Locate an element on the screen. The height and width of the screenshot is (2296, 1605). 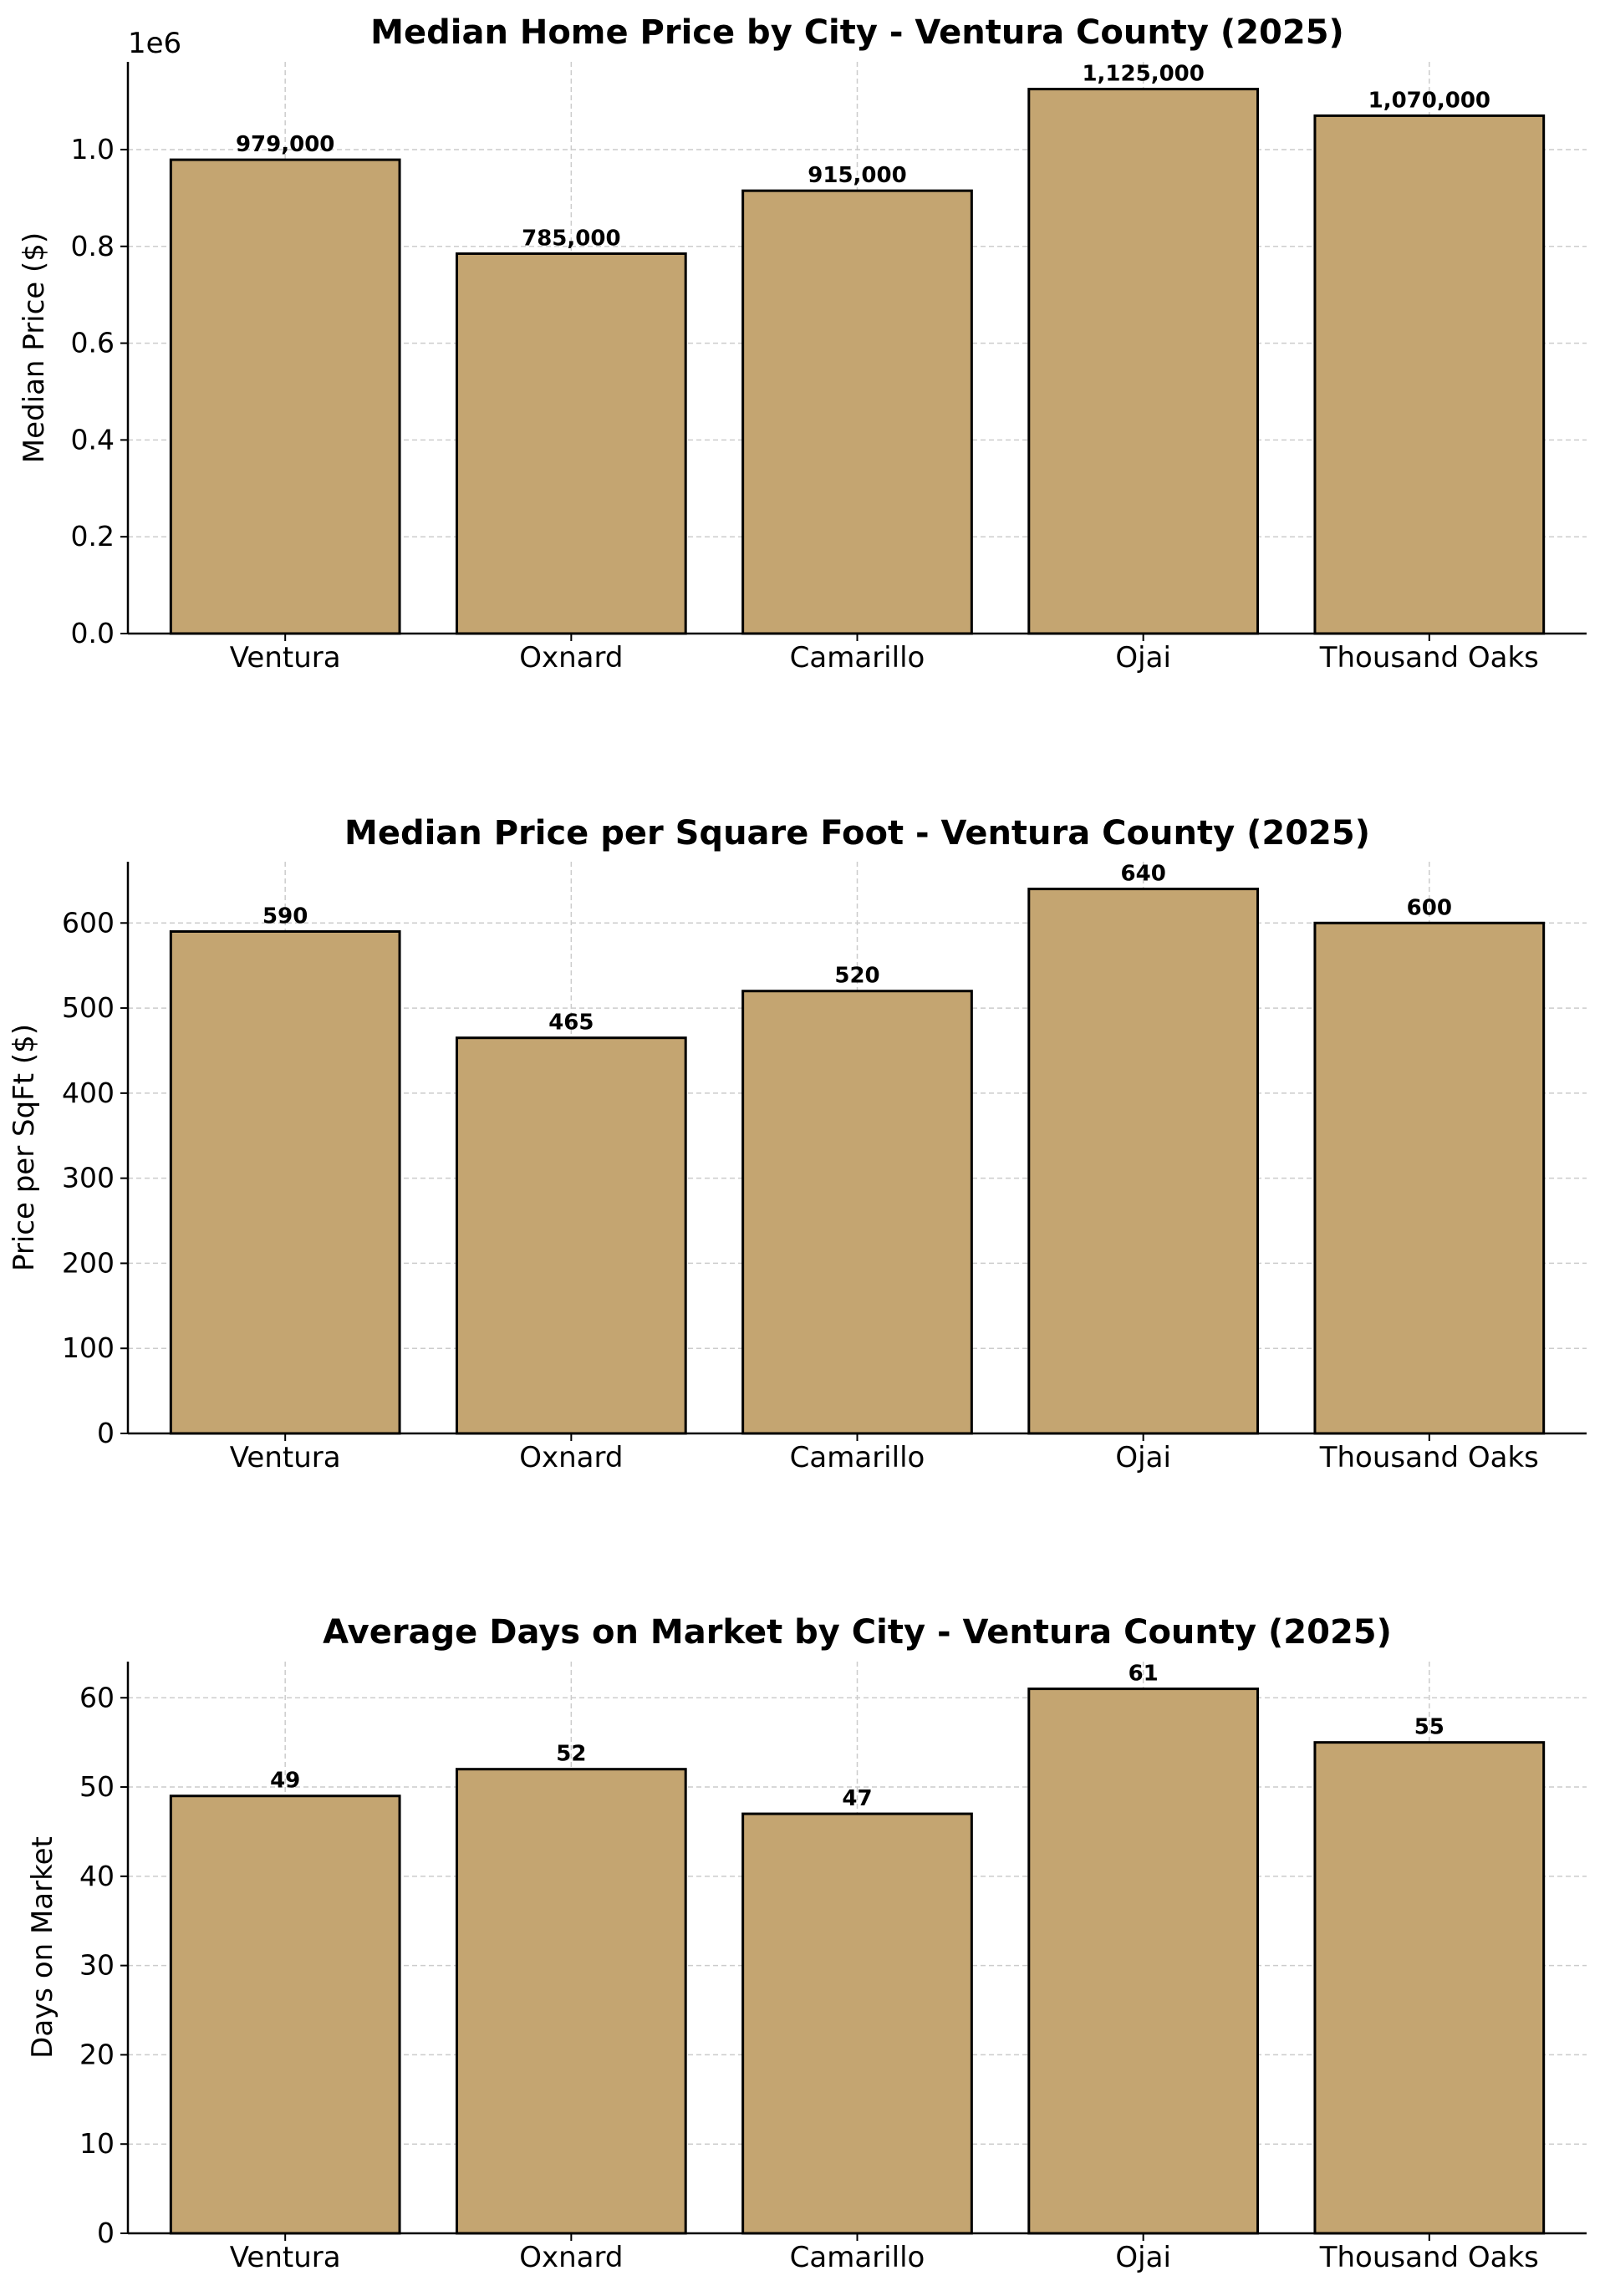
y-tick-label: 200 is located at coordinates (88, 1262).